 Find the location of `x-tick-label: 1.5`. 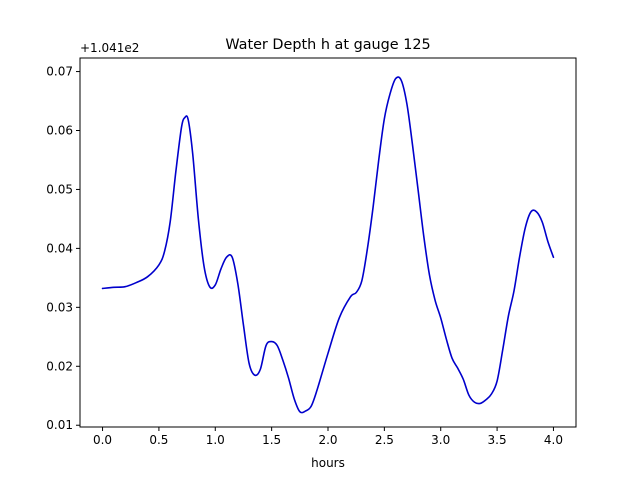

x-tick-label: 1.5 is located at coordinates (271, 440).